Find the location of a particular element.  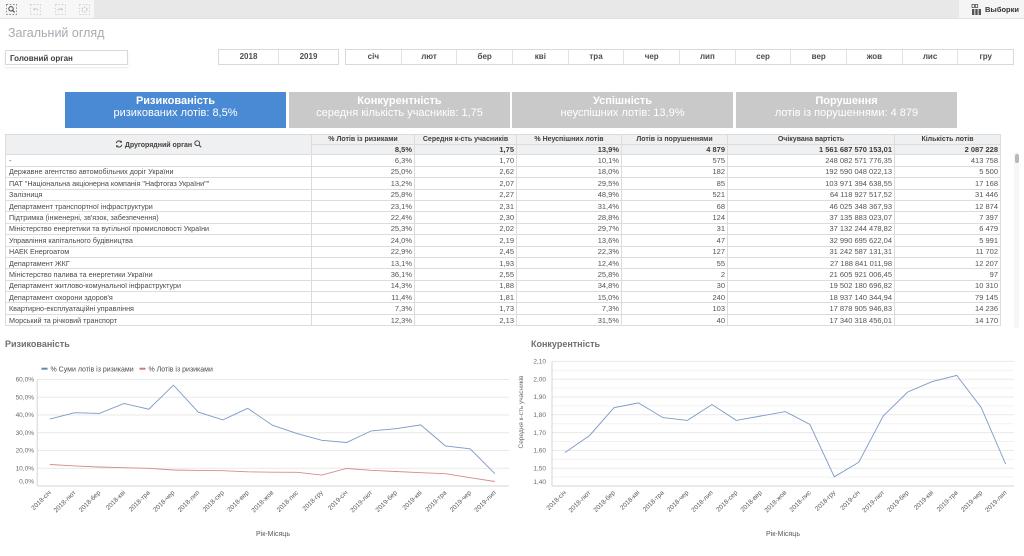

svg-text: 1,50 is located at coordinates (539, 468).